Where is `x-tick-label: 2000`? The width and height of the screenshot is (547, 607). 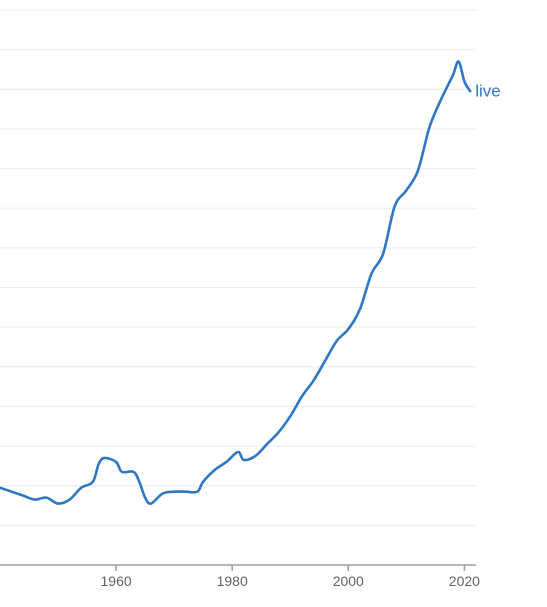
x-tick-label: 2000 is located at coordinates (348, 581).